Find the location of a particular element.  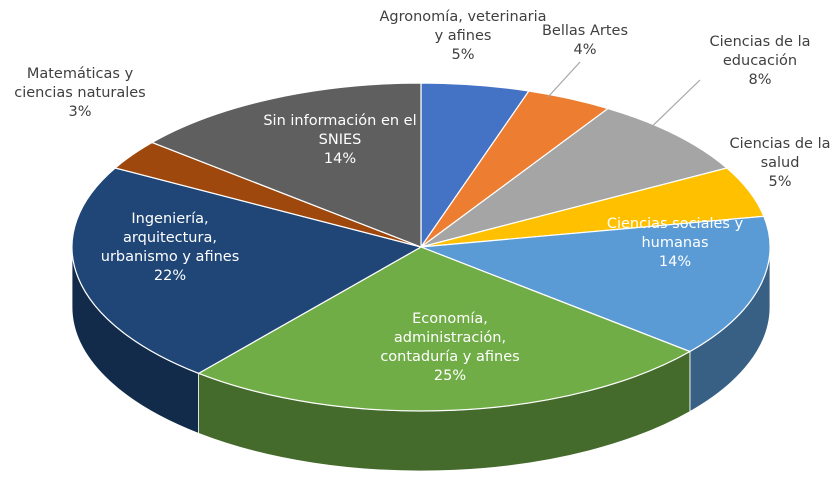

category-name: Sin información en el SNIES is located at coordinates (340, 130).